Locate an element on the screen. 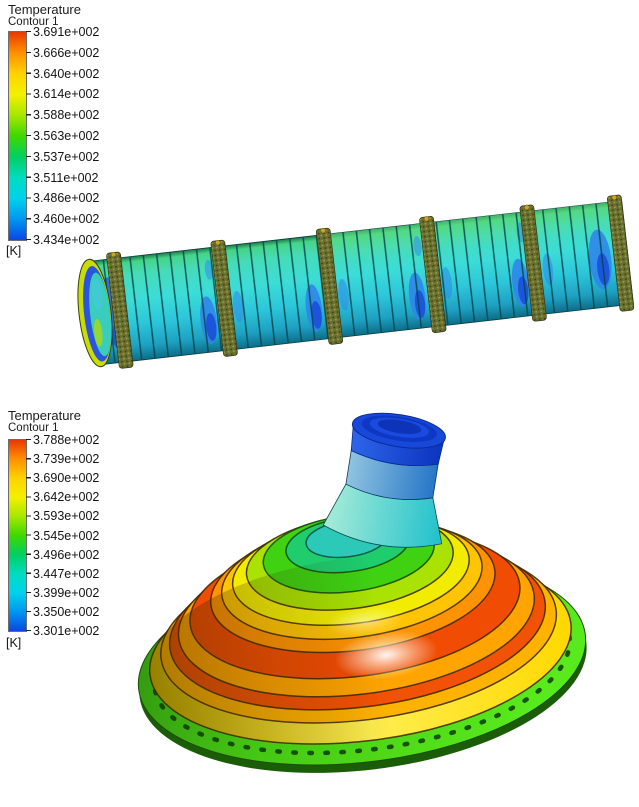  colorbar-label: 3.640e+002 is located at coordinates (66, 73).